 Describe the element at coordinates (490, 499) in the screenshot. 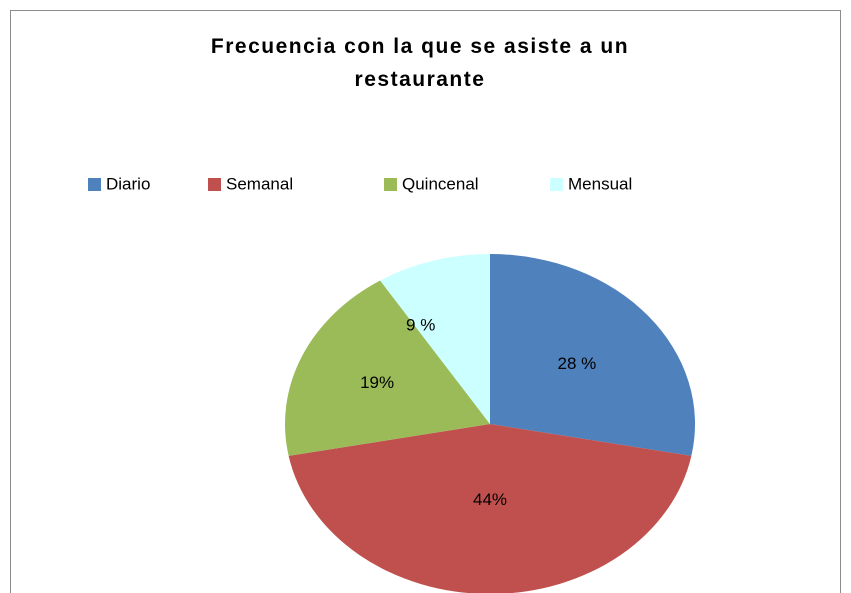

I see `data-label: 44%` at that location.